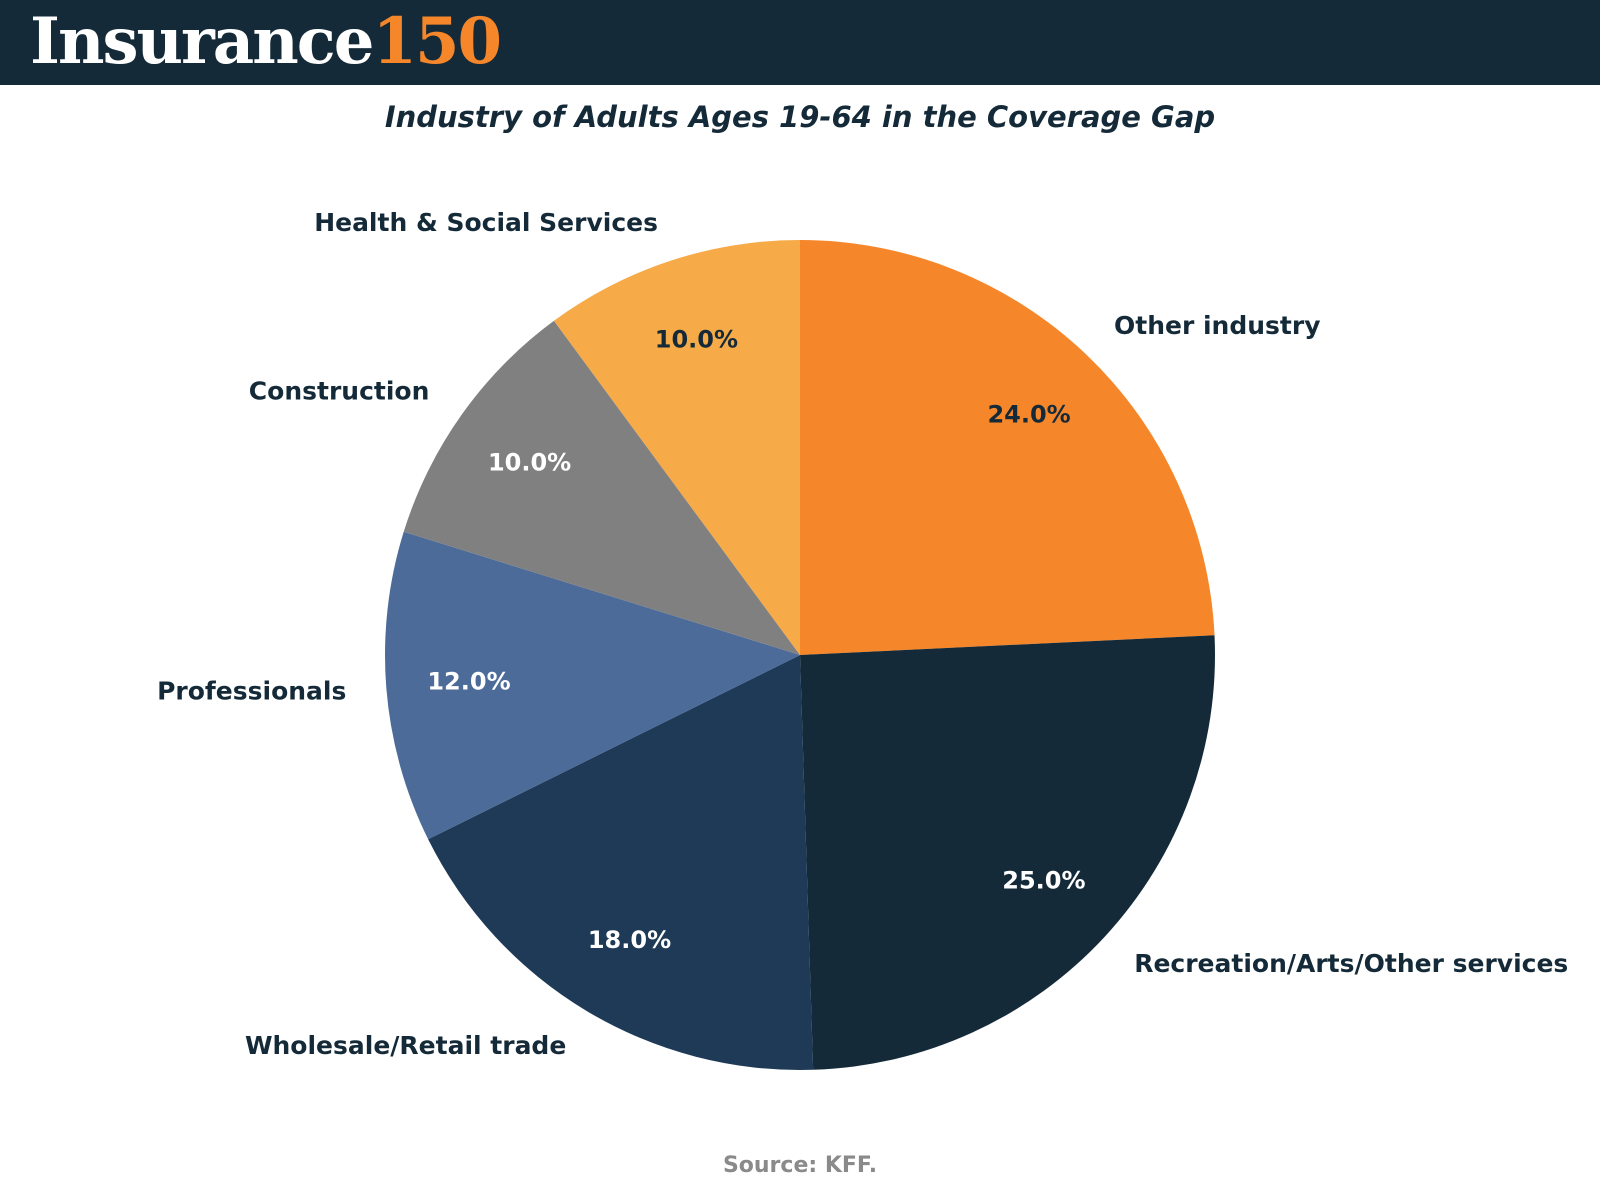 This screenshot has width=1600, height=1200. Describe the element at coordinates (251, 691) in the screenshot. I see `pie-category-label-professionals: Professionals` at that location.